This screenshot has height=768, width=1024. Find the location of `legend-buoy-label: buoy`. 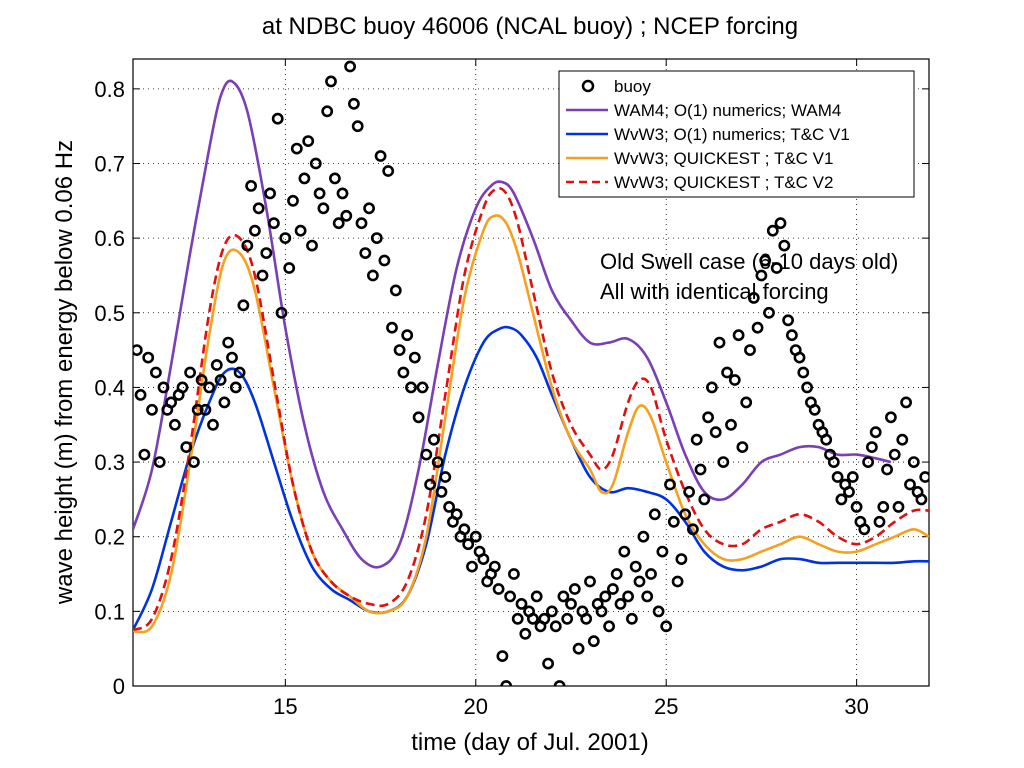

legend-buoy-label: buoy is located at coordinates (632, 86).